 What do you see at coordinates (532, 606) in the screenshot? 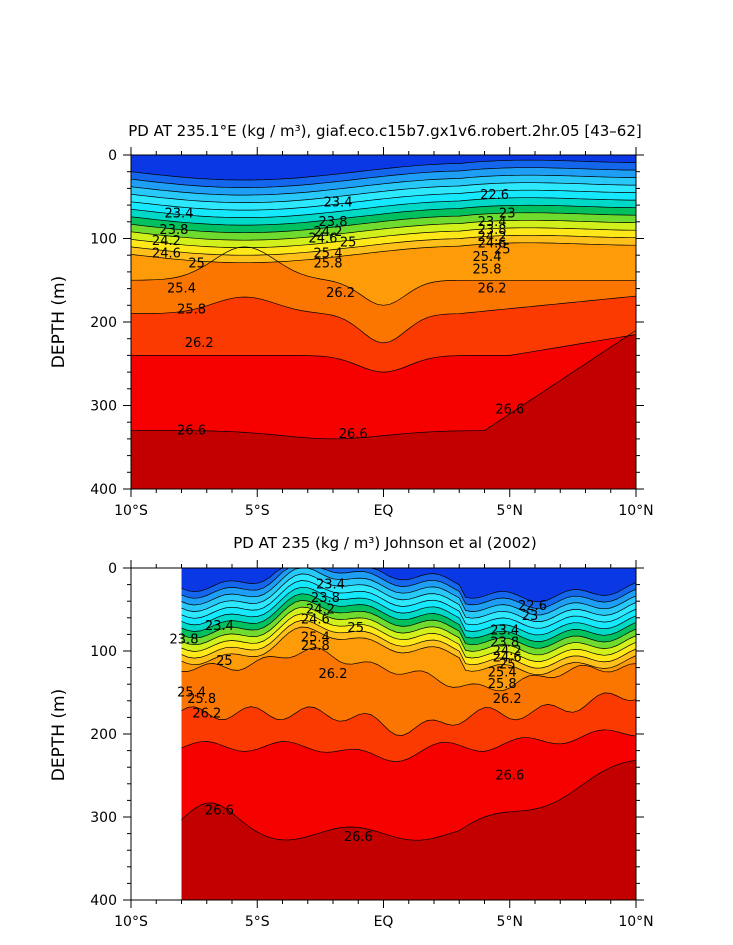
I see `contour-label: 22.6` at bounding box center [532, 606].